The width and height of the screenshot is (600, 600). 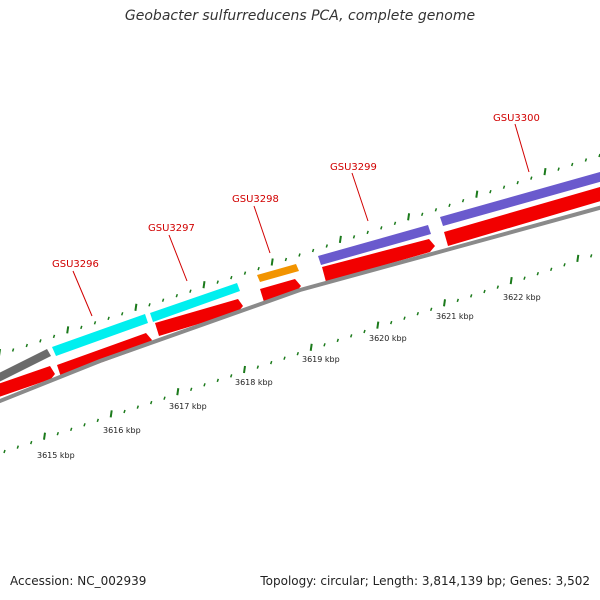 I want to click on leader-line-gsu3296, so click(x=82, y=293).